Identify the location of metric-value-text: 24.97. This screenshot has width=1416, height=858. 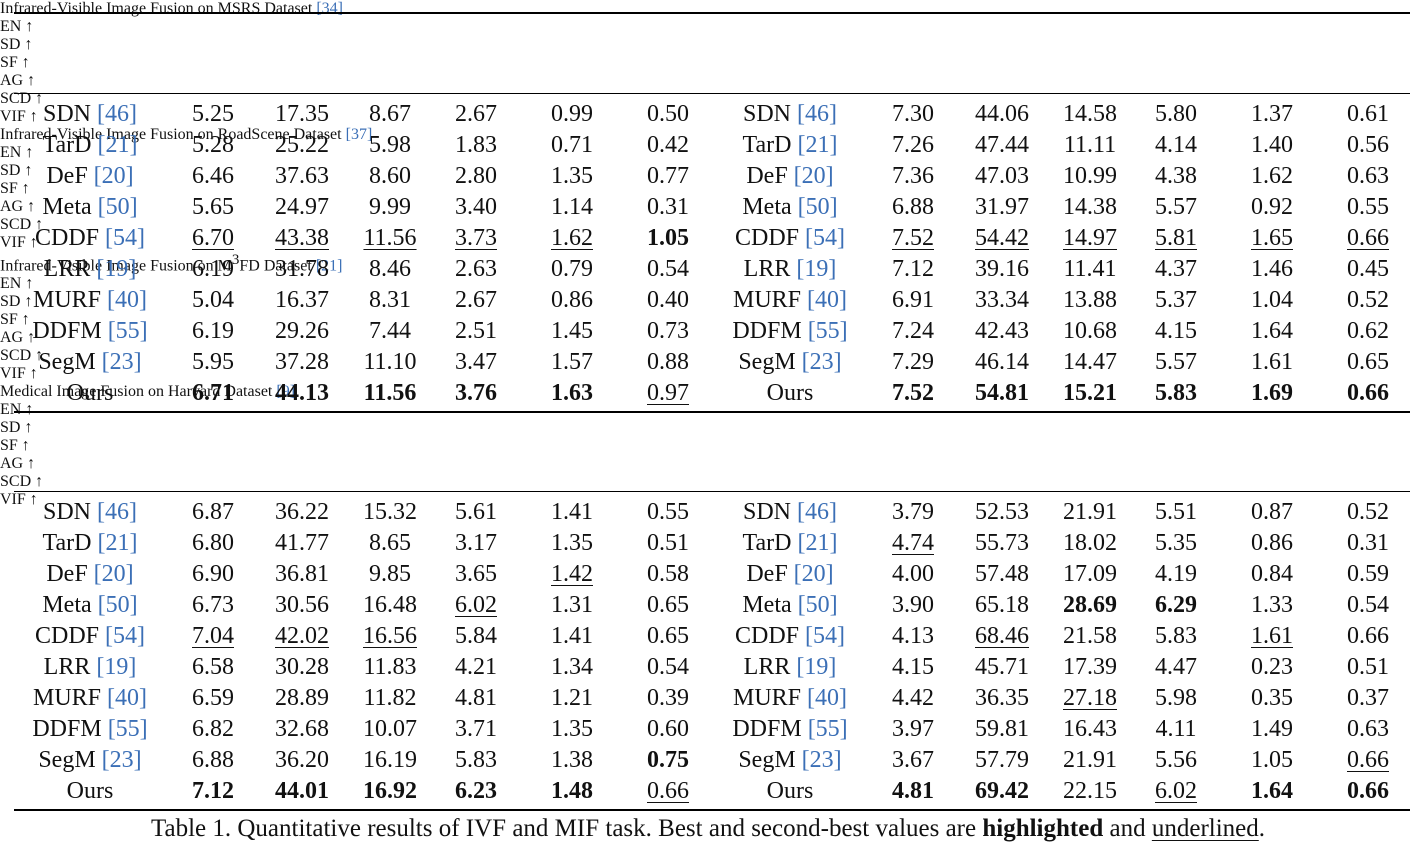
(302, 207).